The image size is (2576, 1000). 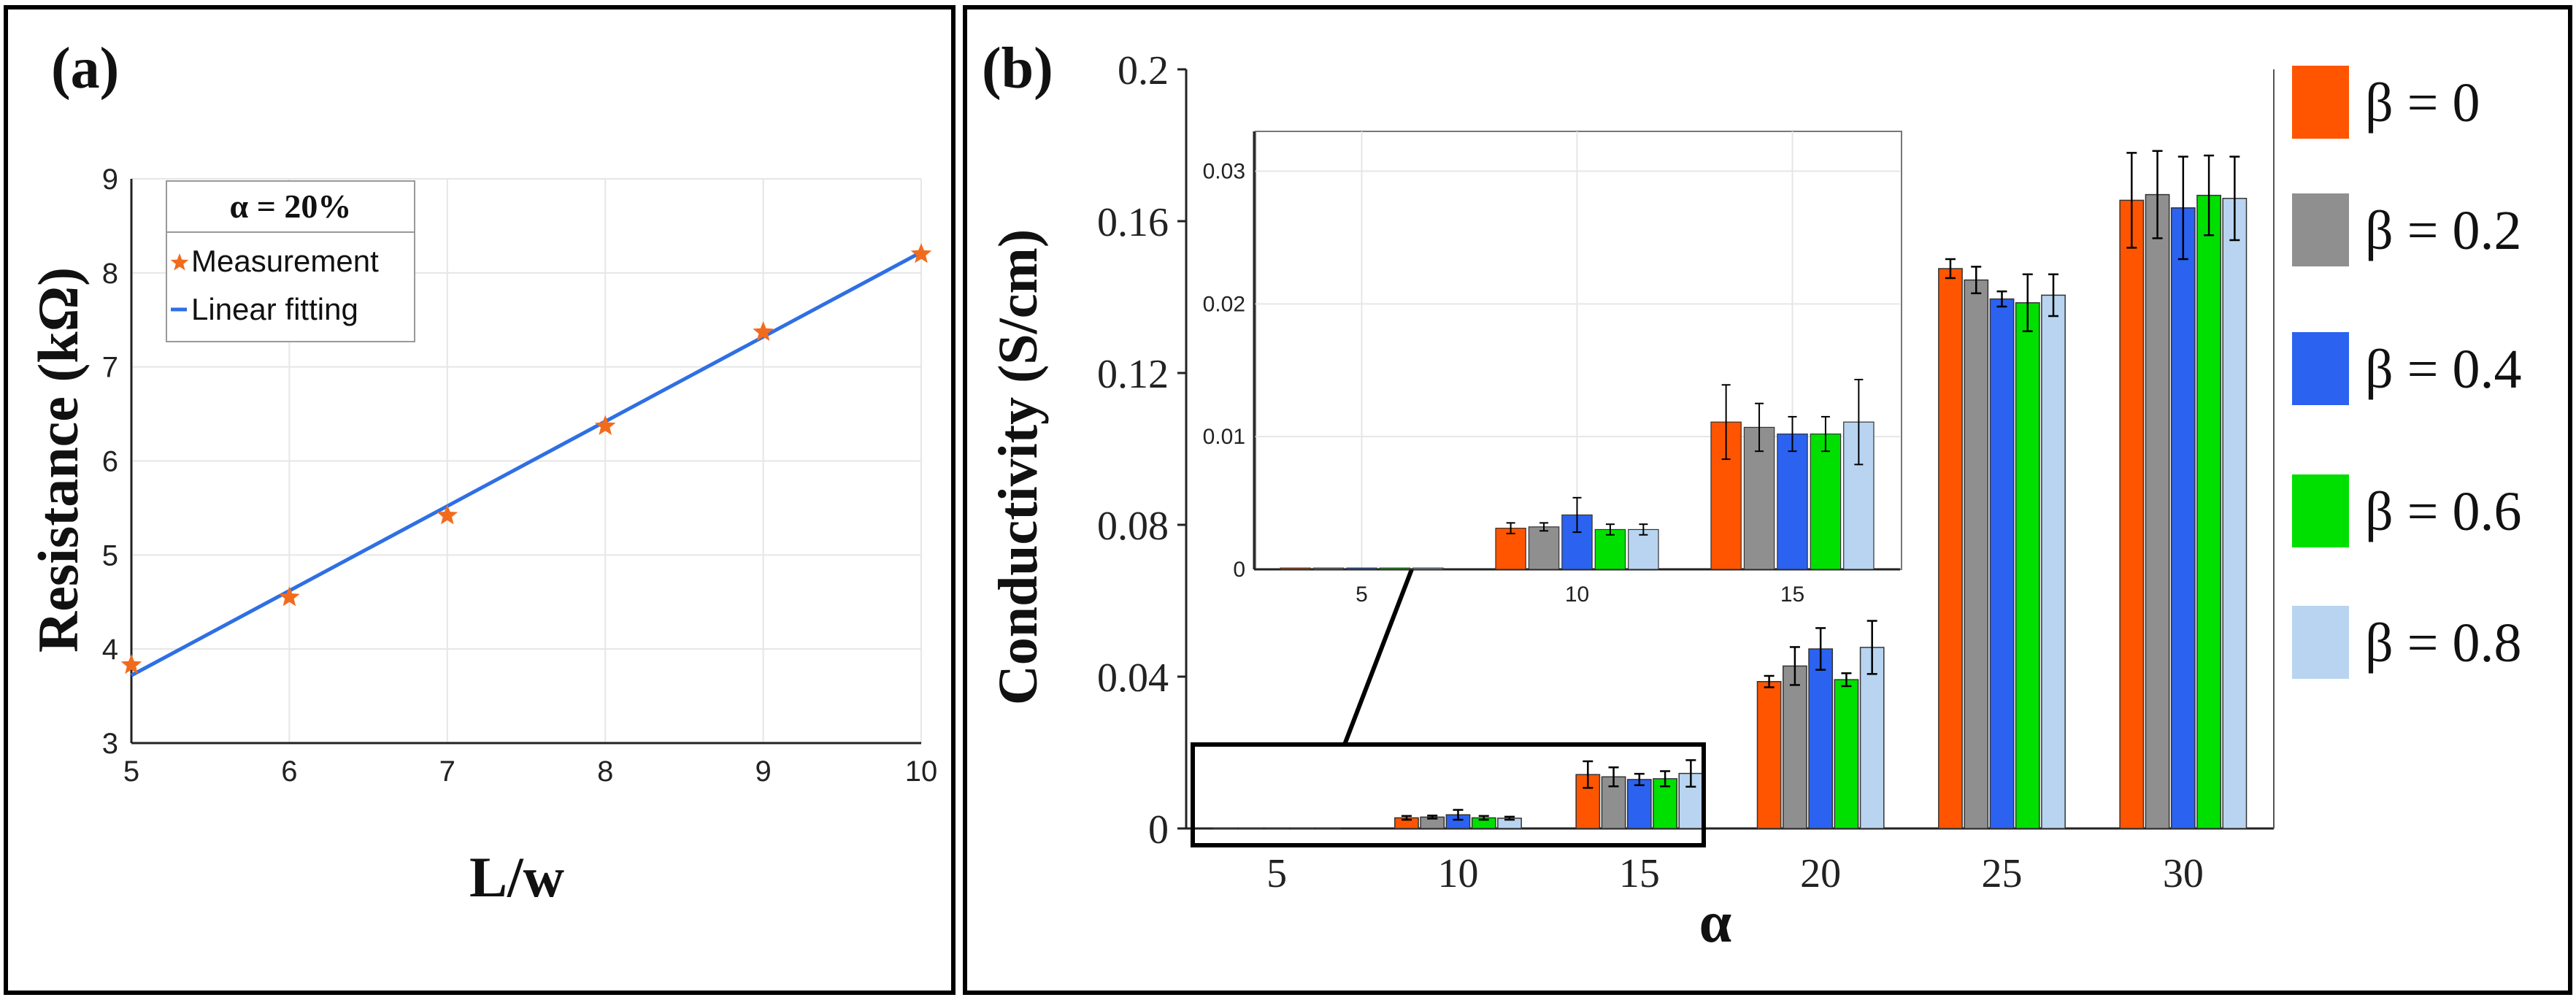 I want to click on panel-a-x-axis-title: L/w, so click(x=516, y=877).